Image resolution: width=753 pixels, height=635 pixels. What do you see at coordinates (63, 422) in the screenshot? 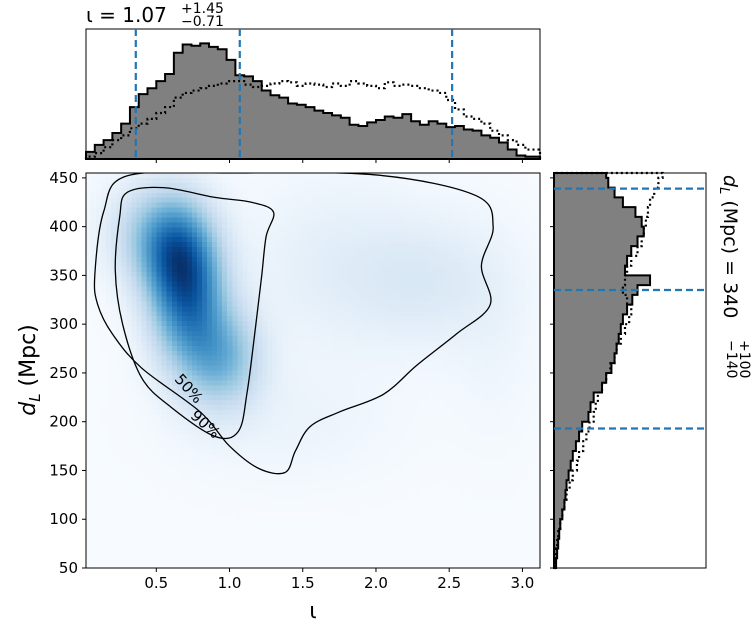
I see `y-tick-label: 200` at bounding box center [63, 422].